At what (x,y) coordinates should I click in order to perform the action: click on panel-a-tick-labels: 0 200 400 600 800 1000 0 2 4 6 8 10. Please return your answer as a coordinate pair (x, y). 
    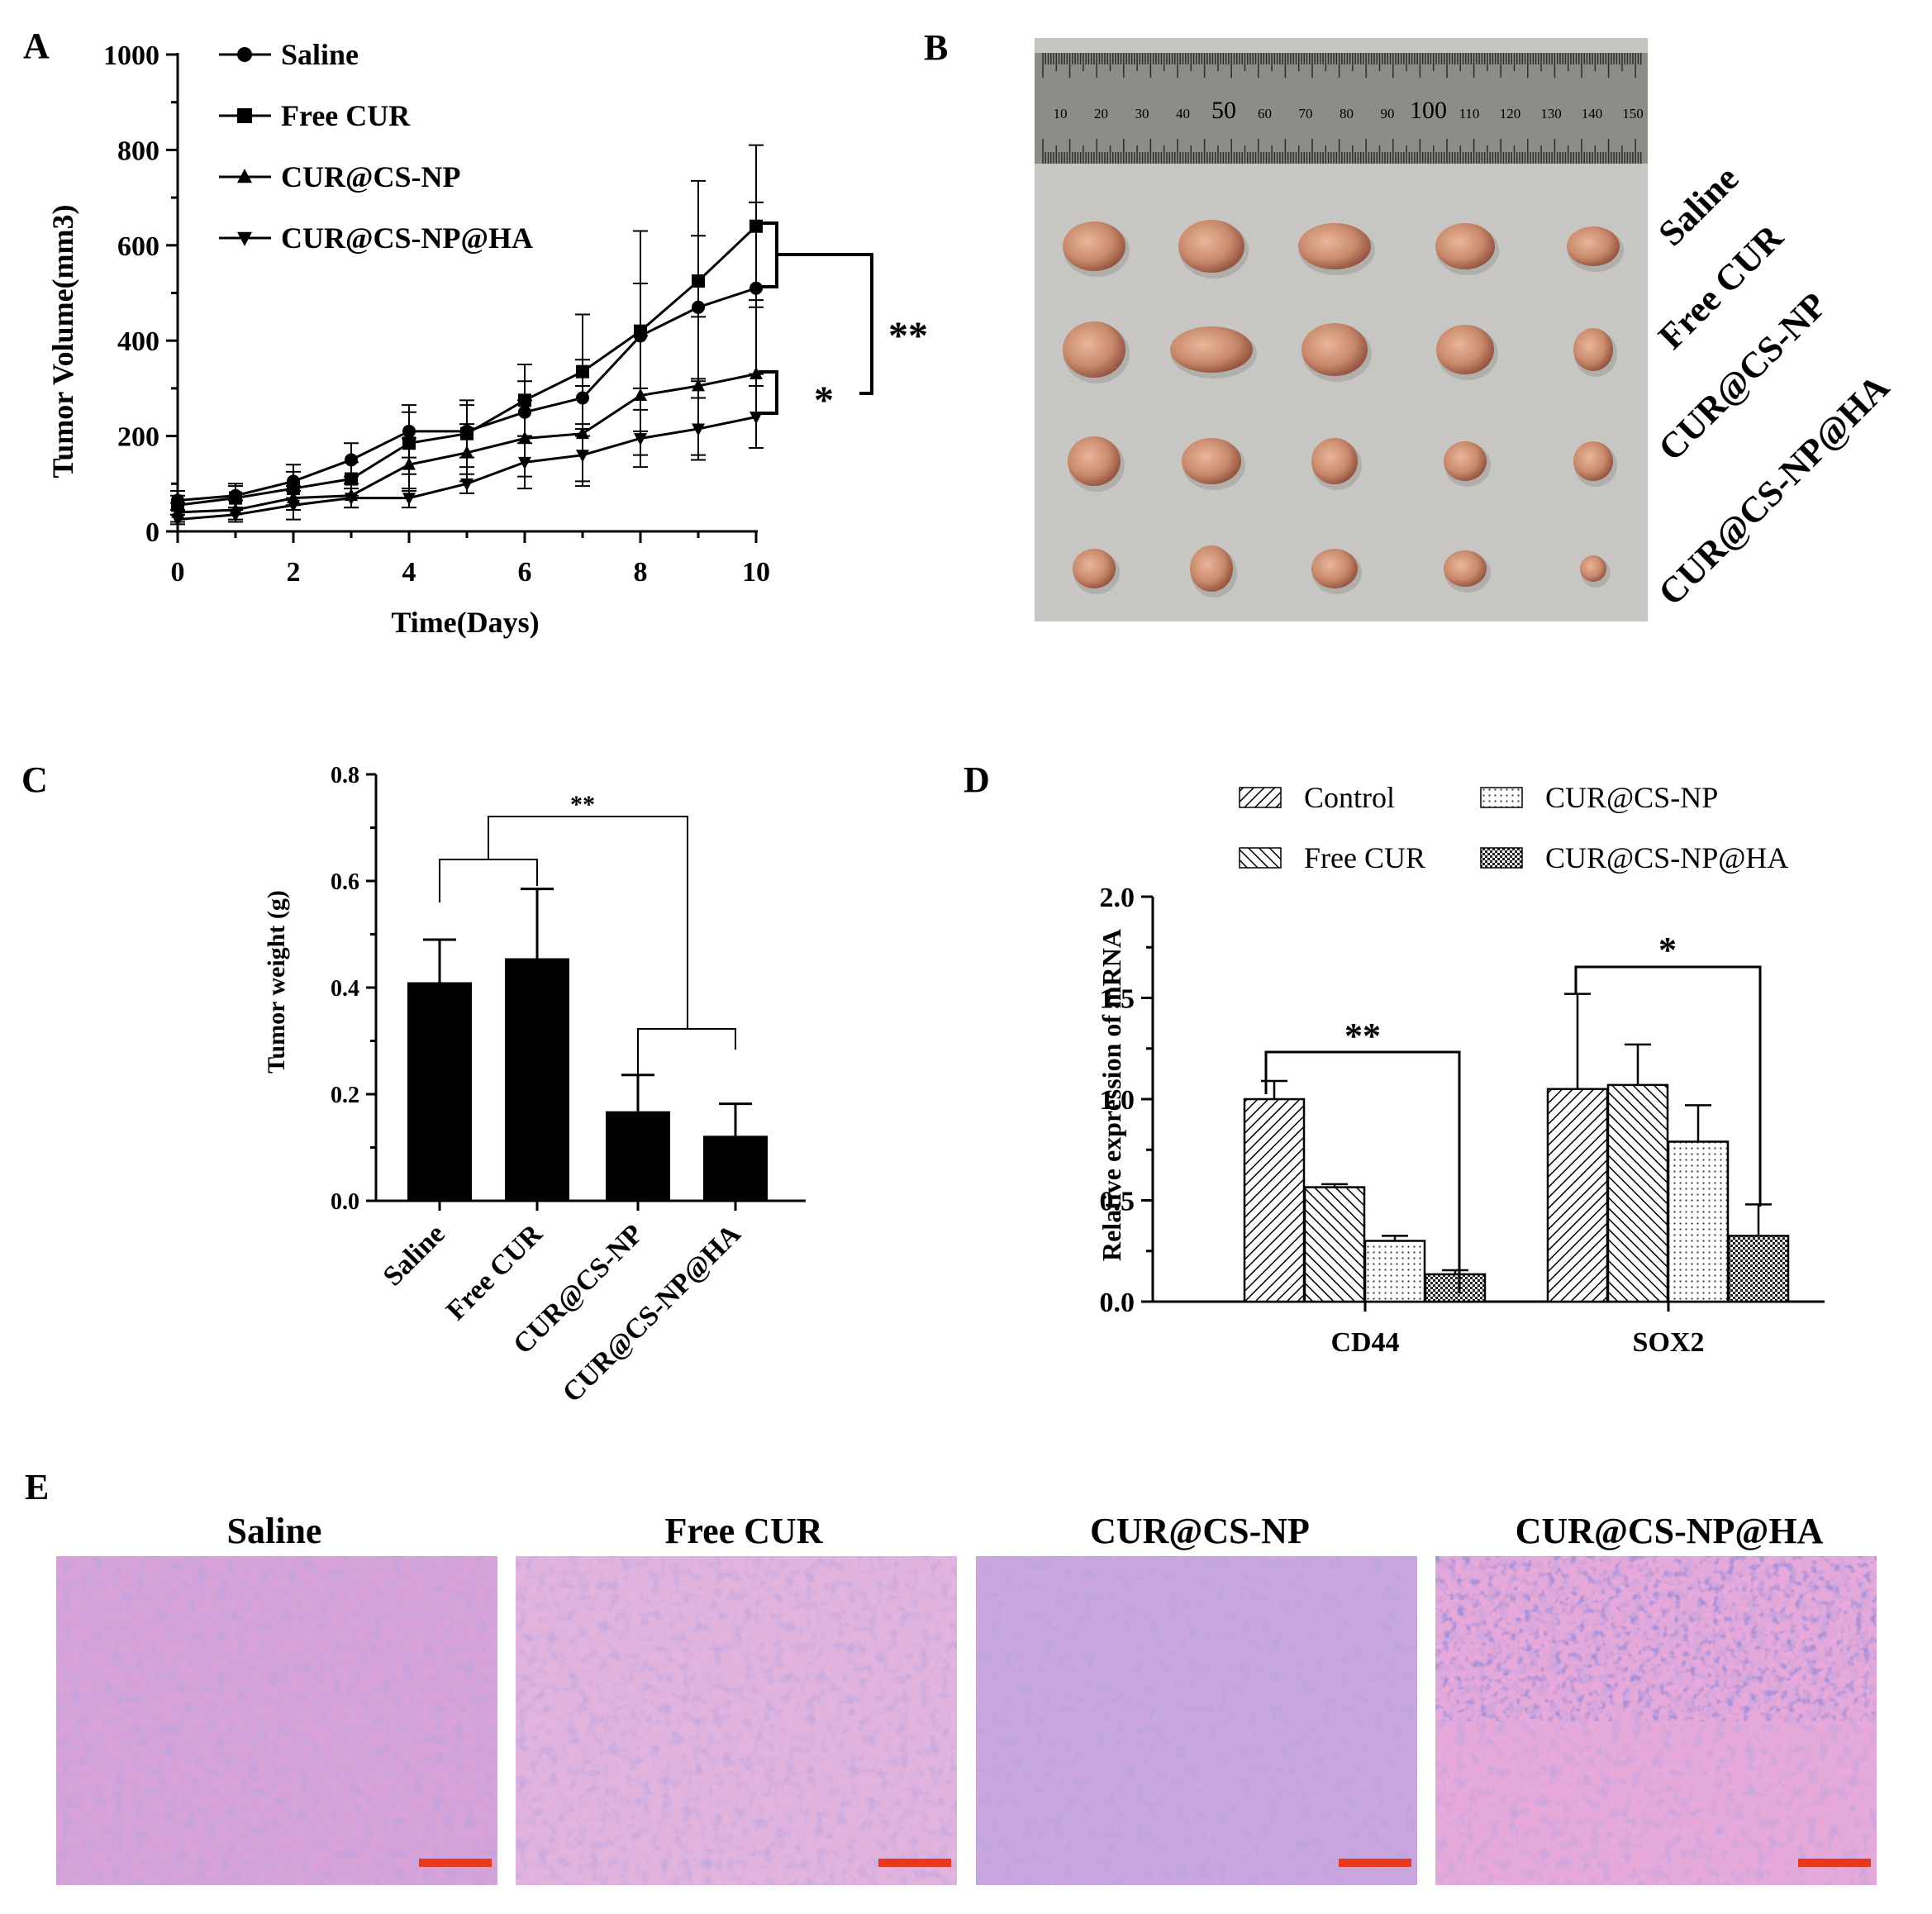
    Looking at the image, I should click on (436, 314).